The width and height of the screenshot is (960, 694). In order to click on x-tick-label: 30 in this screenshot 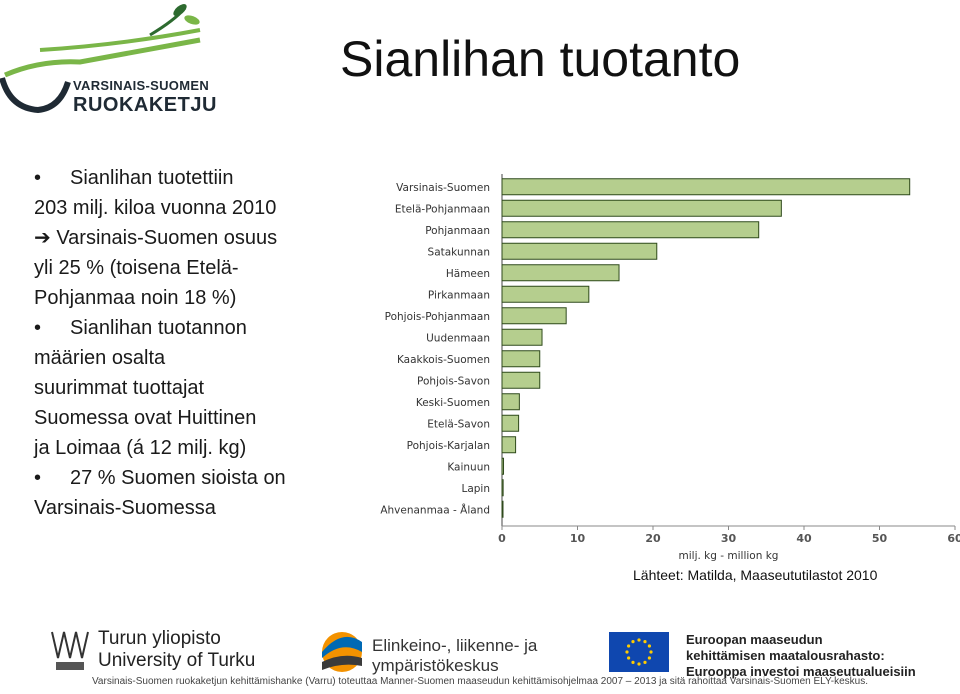, I will do `click(729, 538)`.